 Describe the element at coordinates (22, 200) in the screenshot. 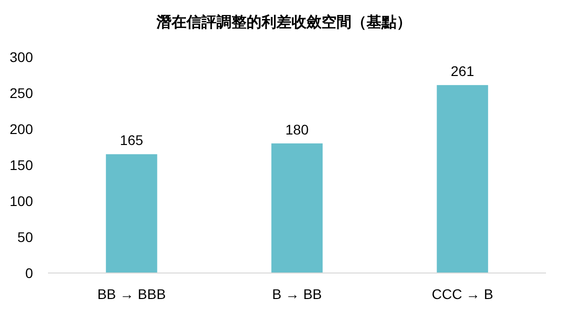

I see `y-tick-label: 100` at that location.